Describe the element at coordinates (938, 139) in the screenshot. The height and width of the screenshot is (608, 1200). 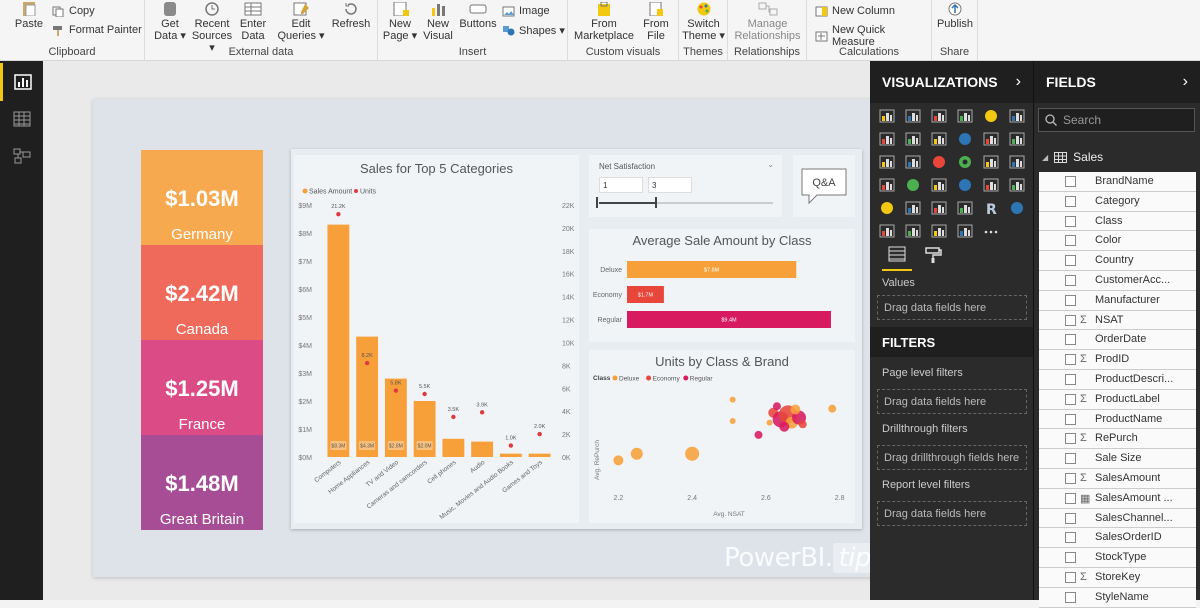
I see `stacked-area-visual-icon` at that location.